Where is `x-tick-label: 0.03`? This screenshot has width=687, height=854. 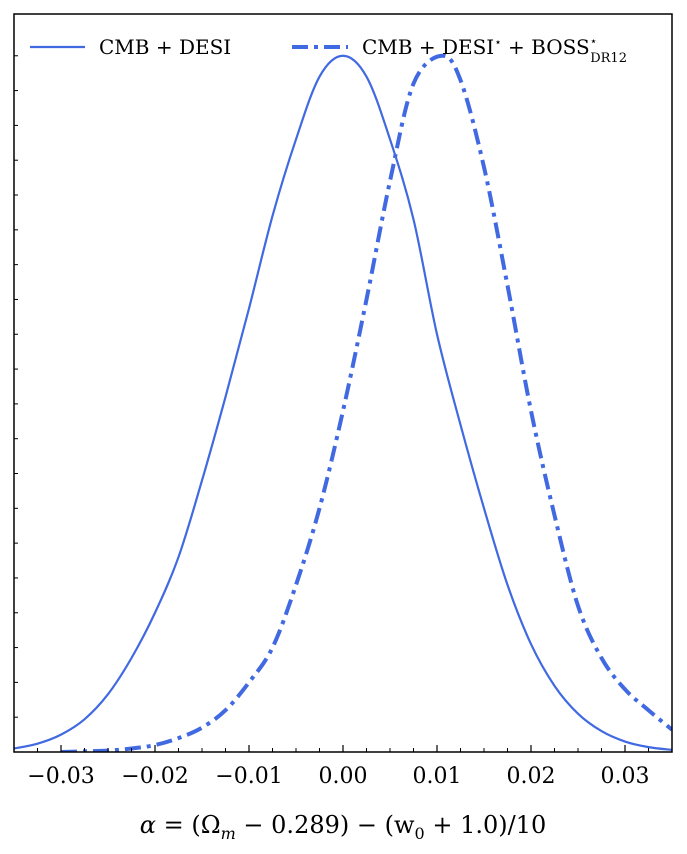 x-tick-label: 0.03 is located at coordinates (625, 776).